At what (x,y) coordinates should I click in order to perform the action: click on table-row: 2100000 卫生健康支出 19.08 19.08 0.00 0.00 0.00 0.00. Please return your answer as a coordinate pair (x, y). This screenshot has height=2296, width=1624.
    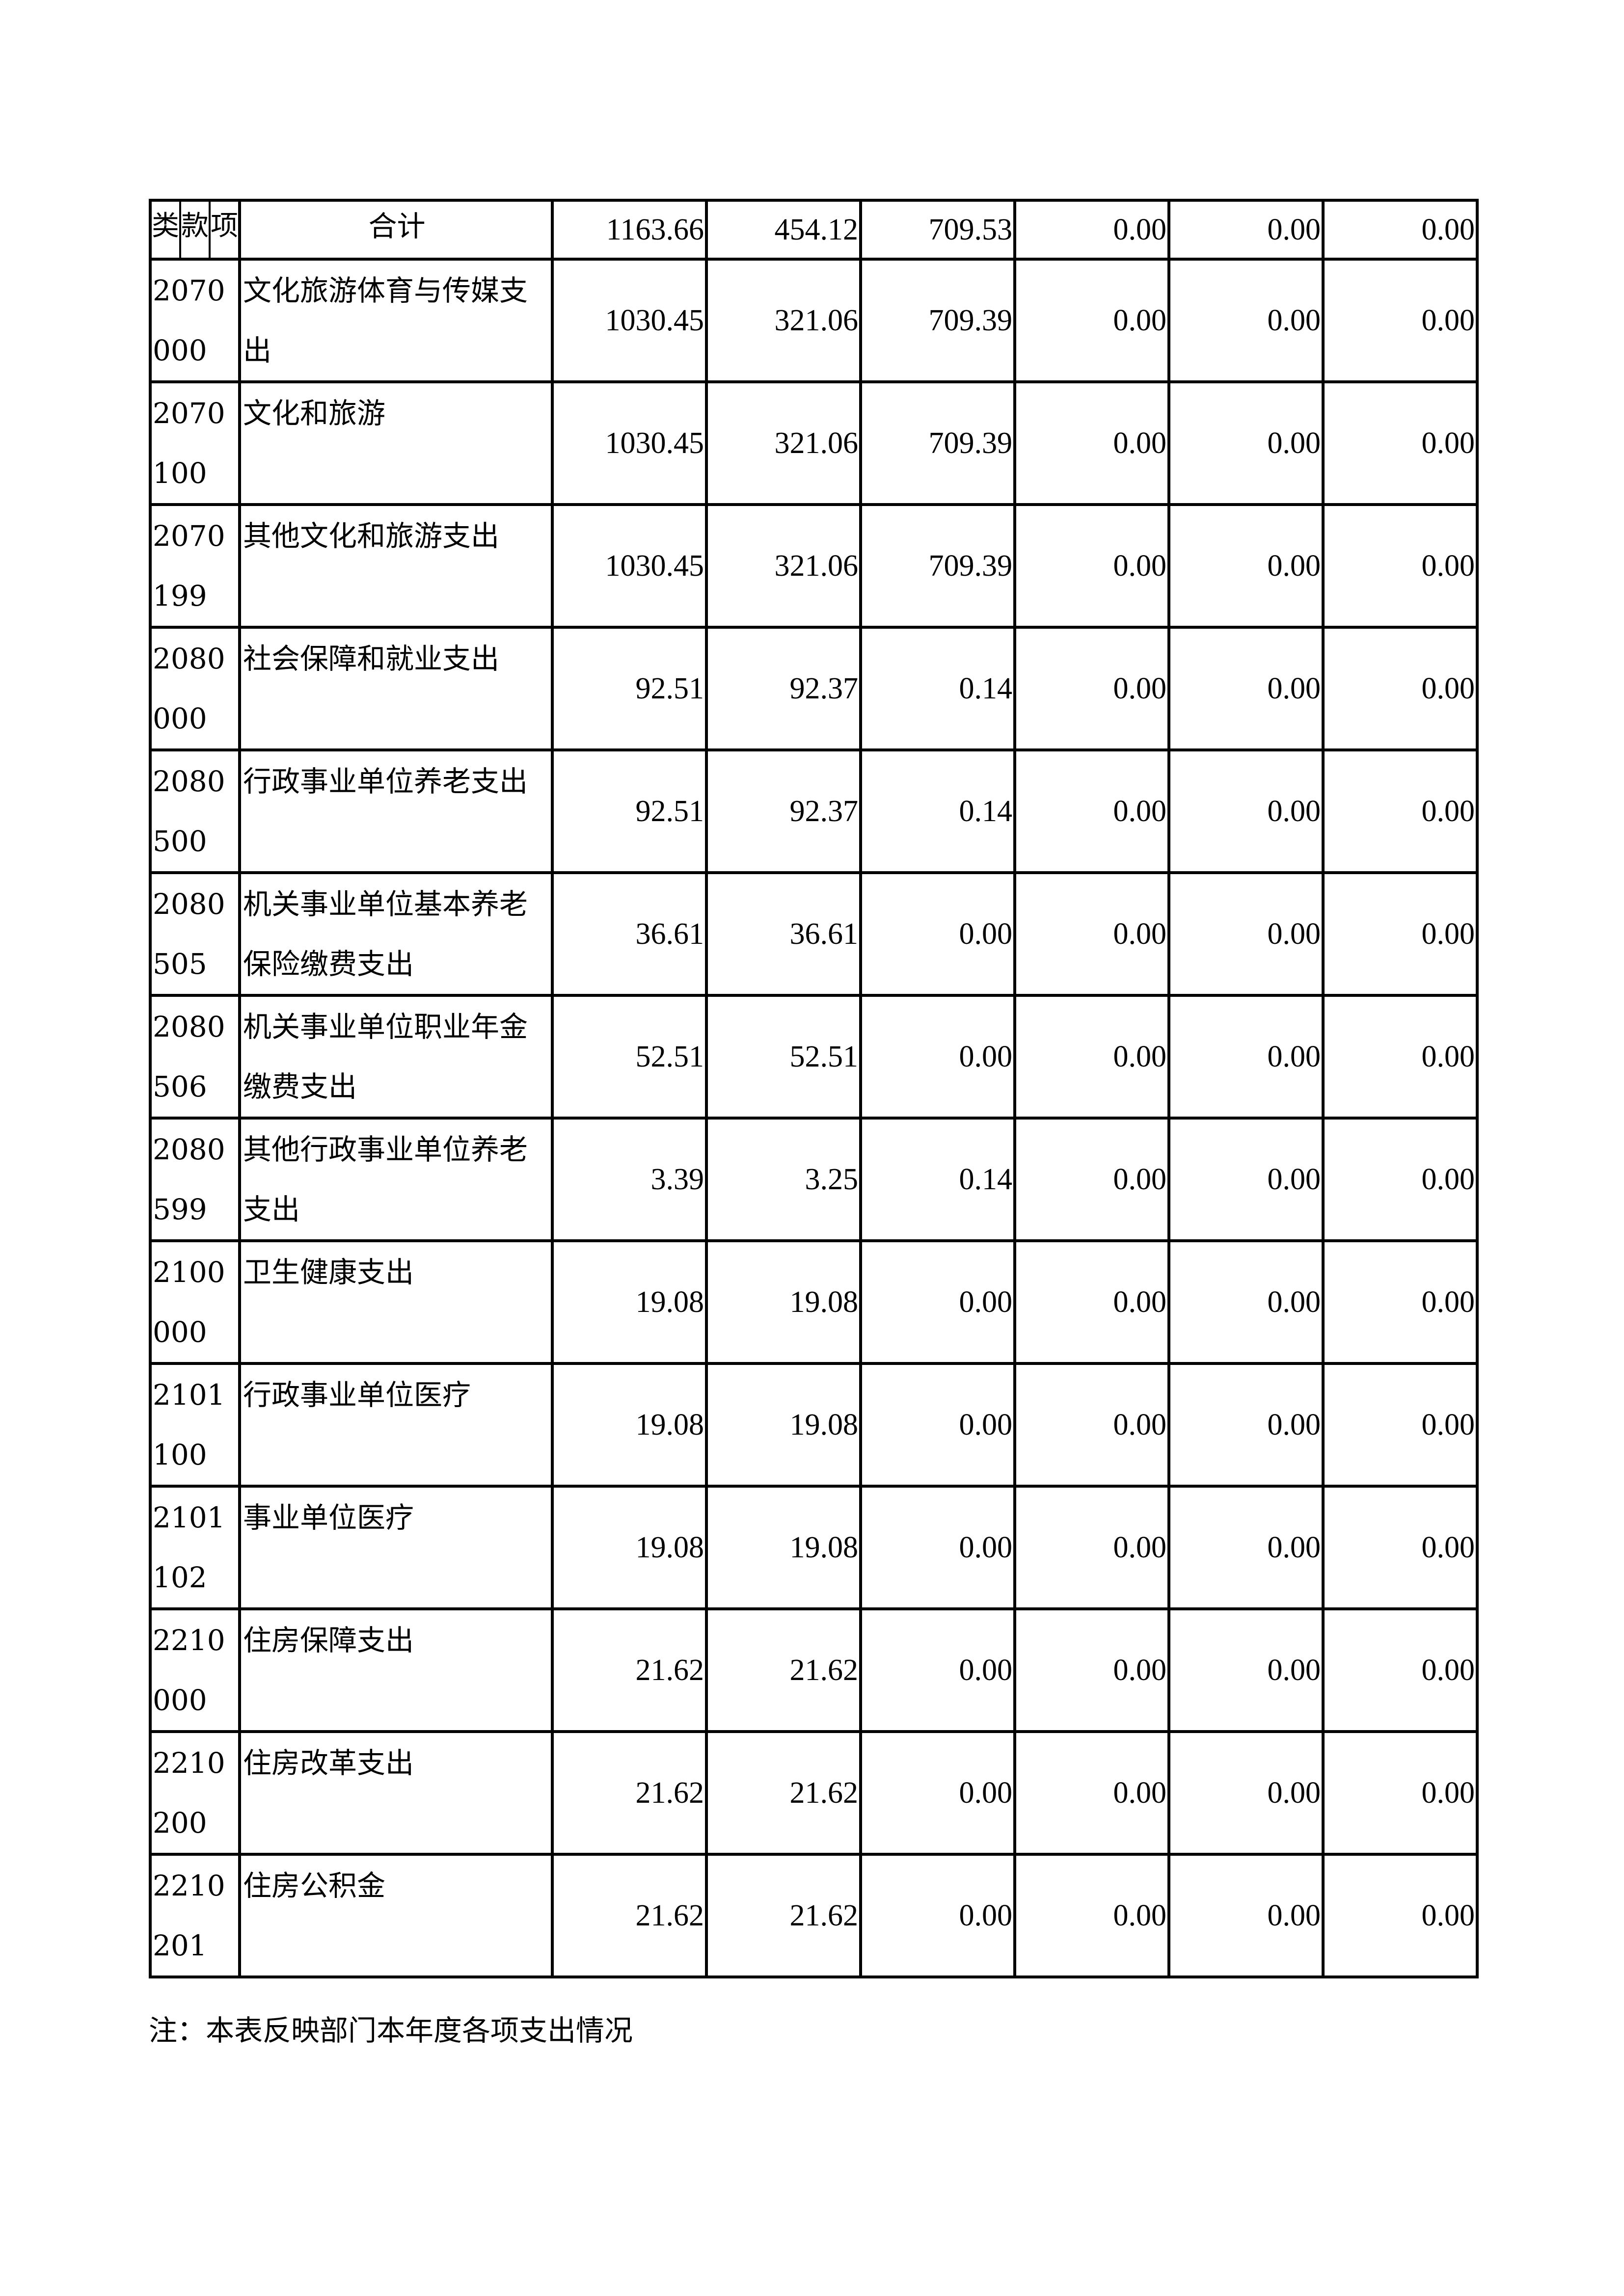
    Looking at the image, I should click on (814, 1302).